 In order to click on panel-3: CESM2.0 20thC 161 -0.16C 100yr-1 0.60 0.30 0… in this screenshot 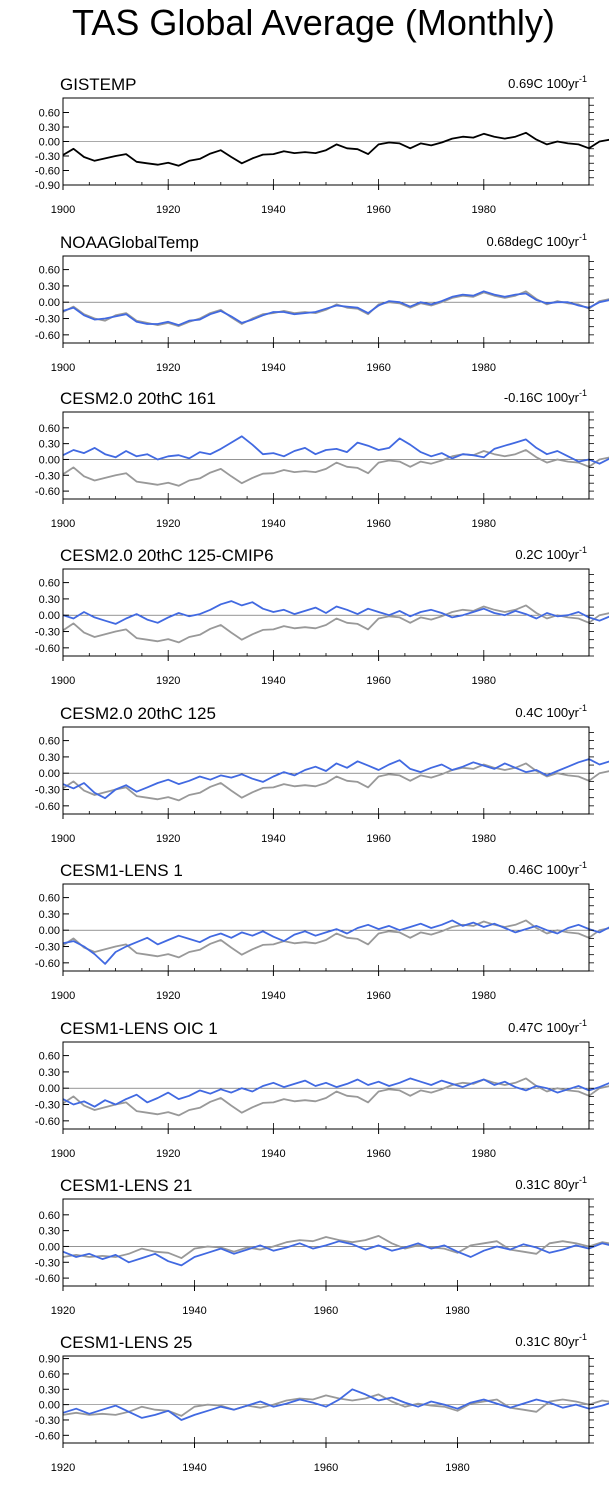, I will do `click(322, 459)`.